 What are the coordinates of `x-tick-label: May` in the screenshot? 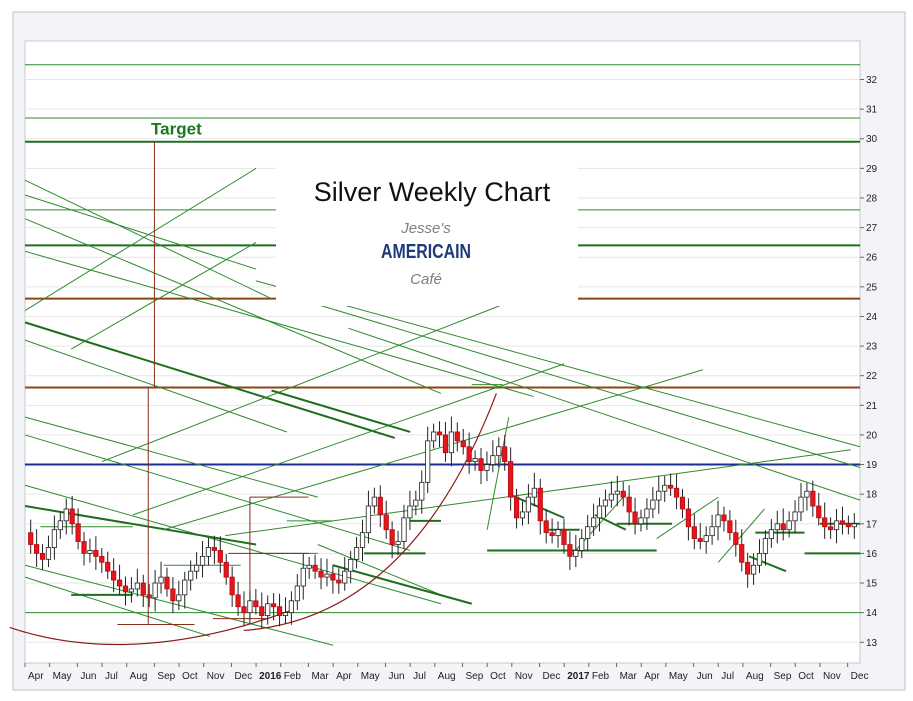 It's located at (678, 676).